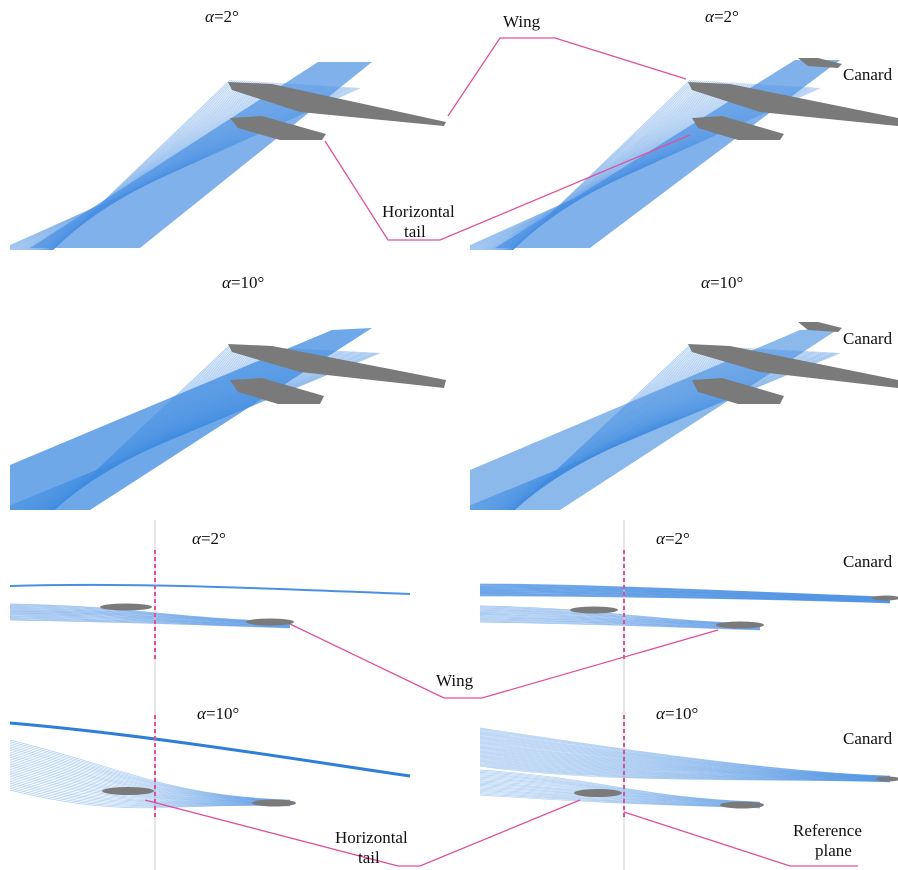 This screenshot has width=898, height=870. I want to click on panel-mid-right-3d, so click(684, 416).